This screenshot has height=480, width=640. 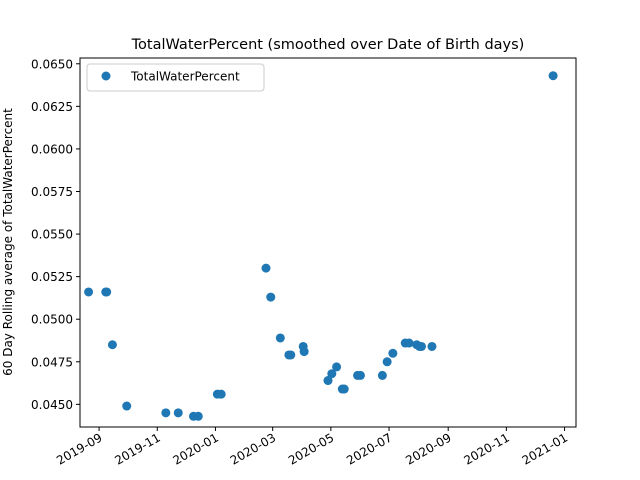 I want to click on y-tick-label: 0.0575, so click(x=52, y=192).